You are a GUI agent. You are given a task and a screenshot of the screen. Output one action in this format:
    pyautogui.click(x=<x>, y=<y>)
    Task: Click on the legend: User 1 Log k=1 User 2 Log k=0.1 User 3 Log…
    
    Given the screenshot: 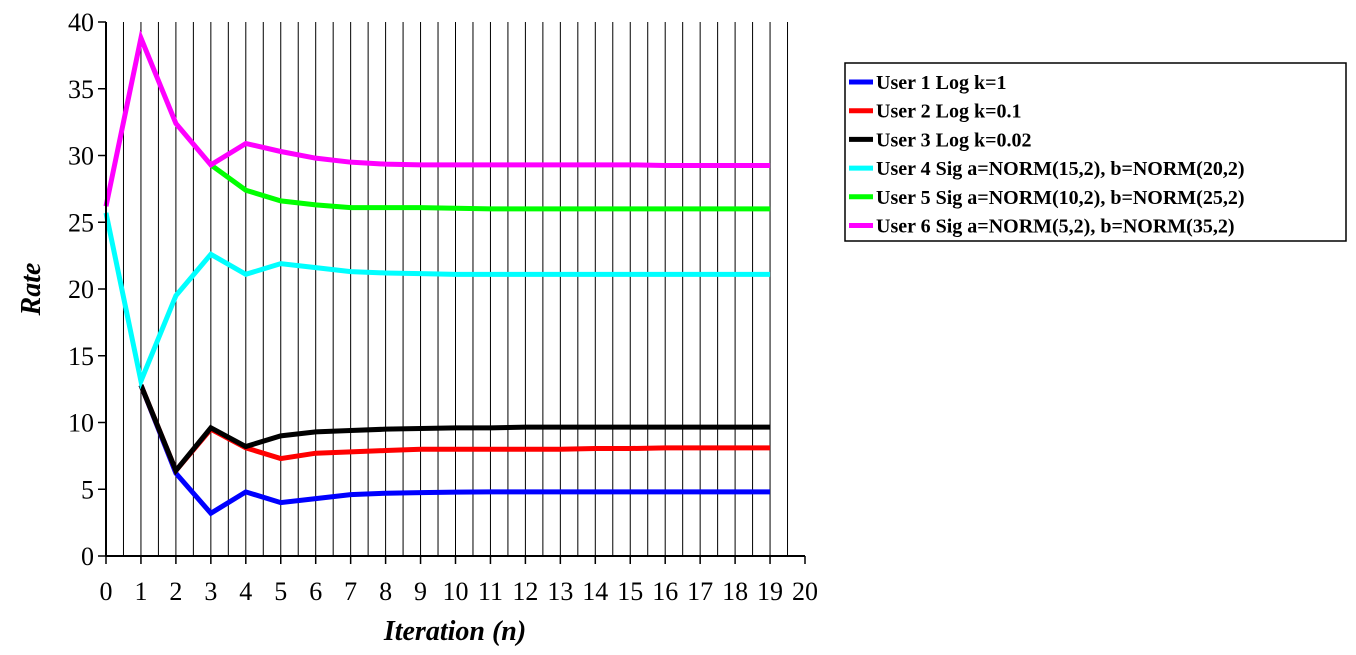 What is the action you would take?
    pyautogui.click(x=1095, y=152)
    